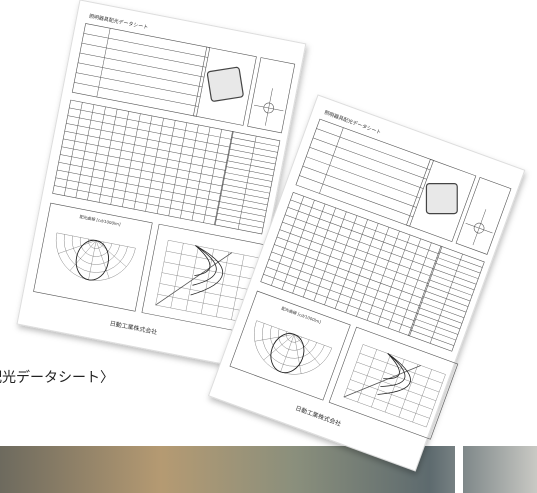 The width and height of the screenshot is (537, 493). Describe the element at coordinates (459, 469) in the screenshot. I see `strip-gap` at that location.